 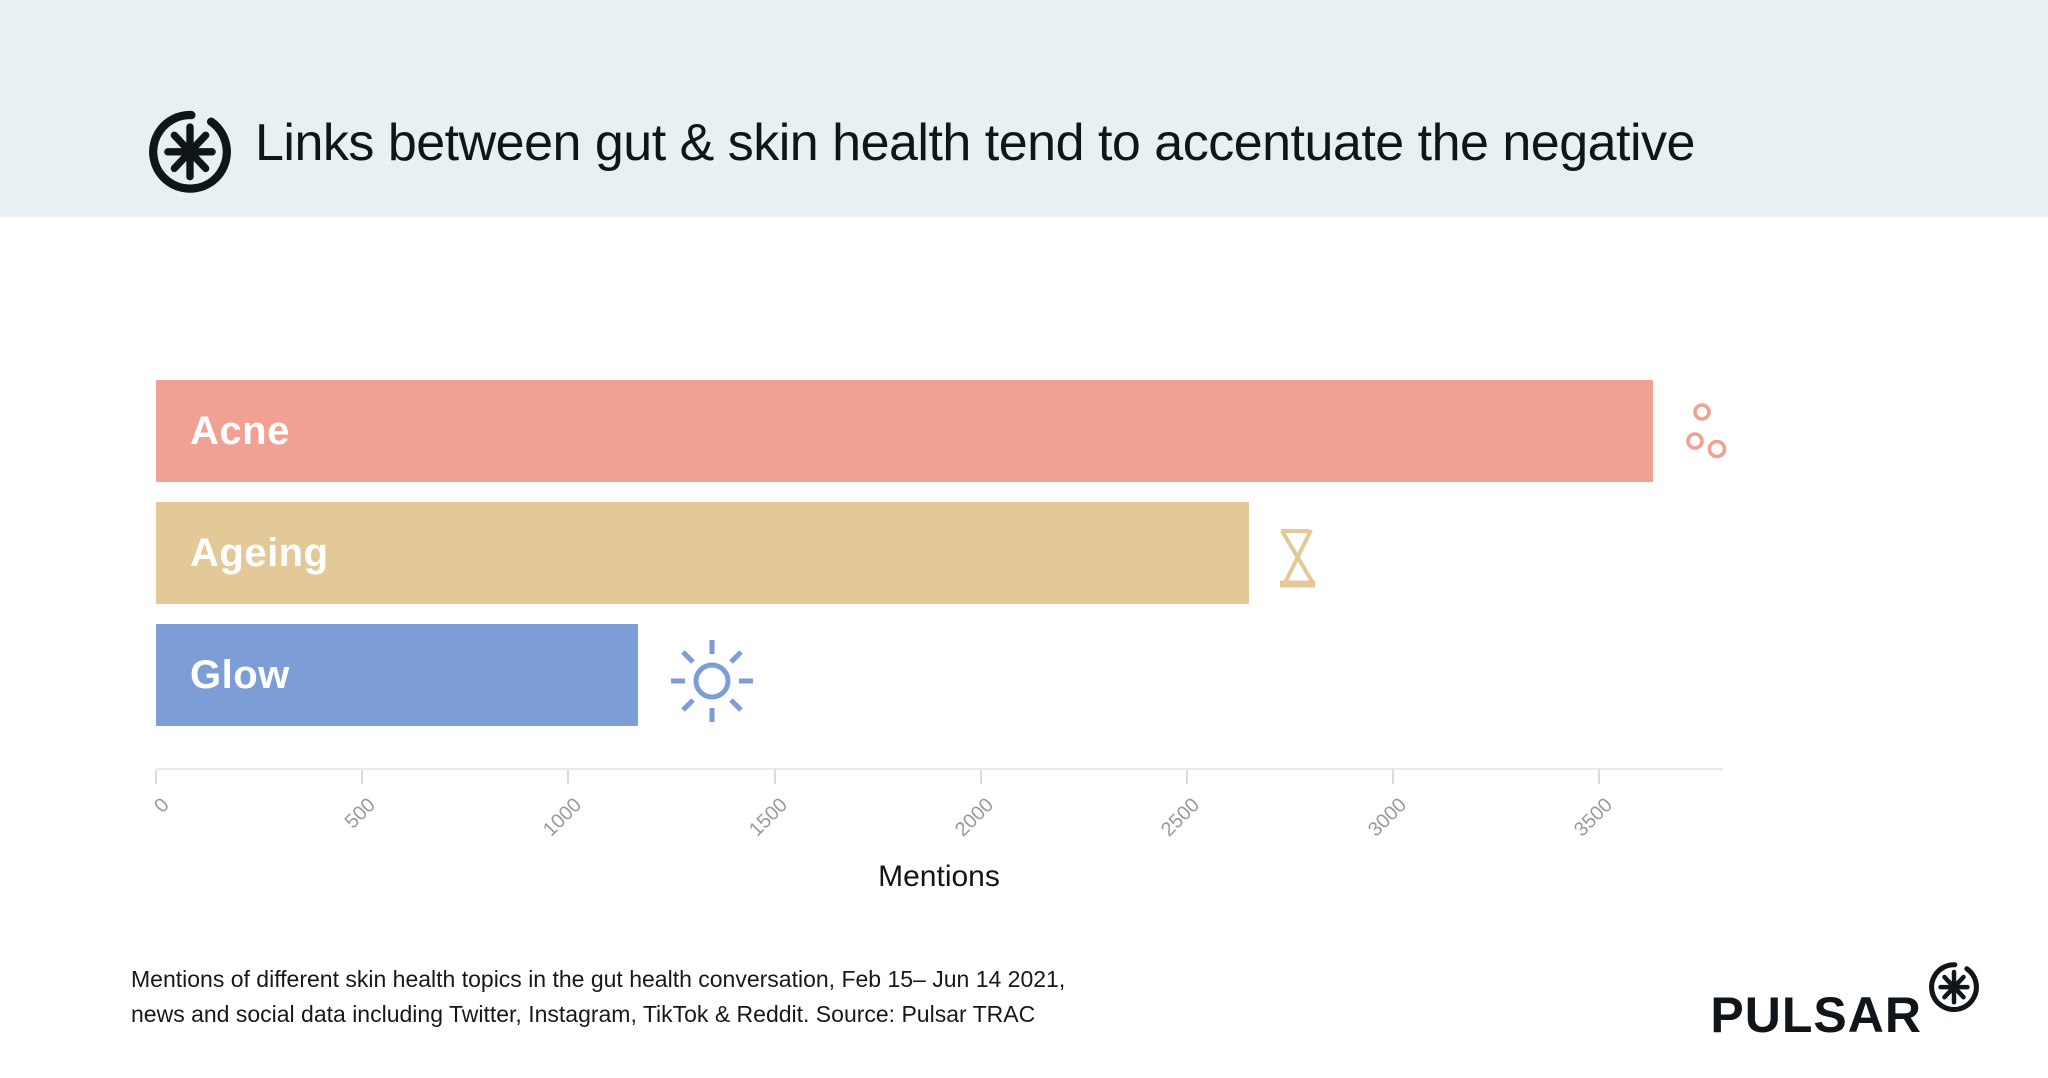 I want to click on pulsar-wordmark: PULSAR, so click(x=1816, y=1015).